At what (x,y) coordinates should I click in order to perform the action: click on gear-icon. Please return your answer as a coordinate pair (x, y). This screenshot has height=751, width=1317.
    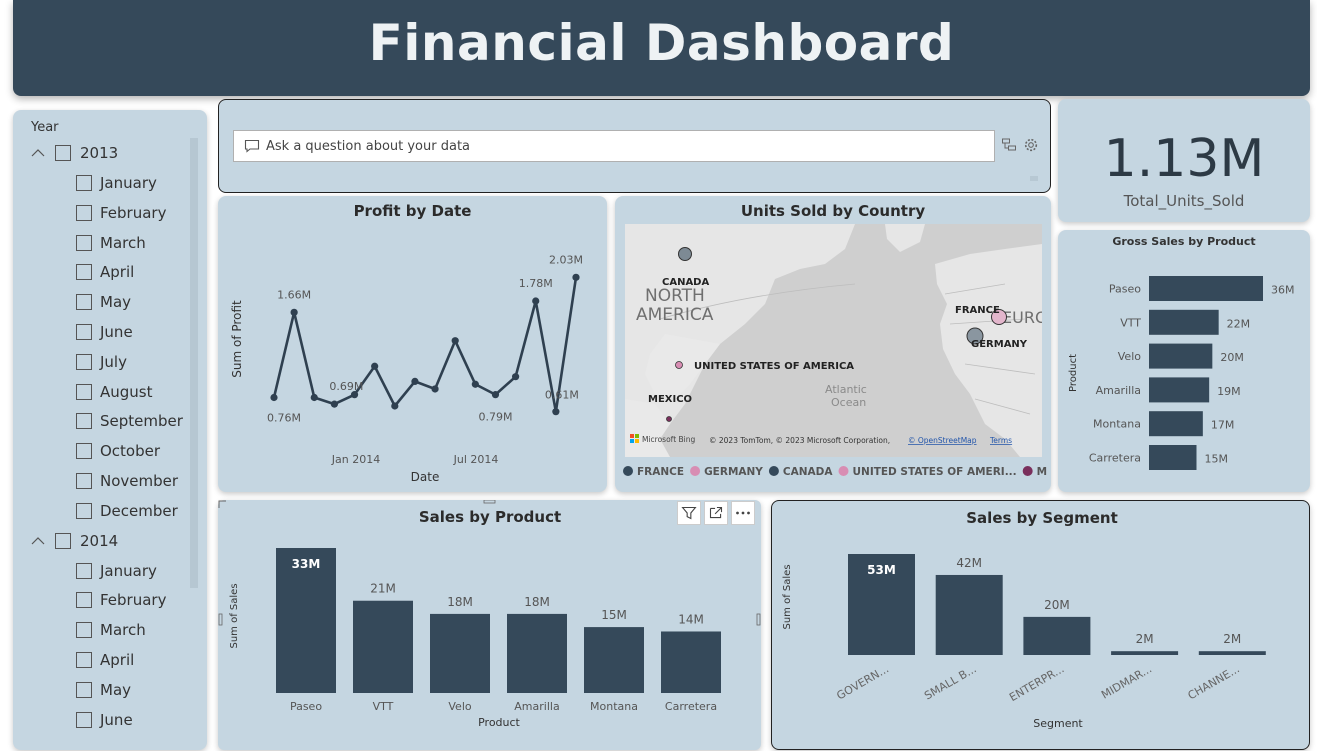
    Looking at the image, I should click on (1031, 145).